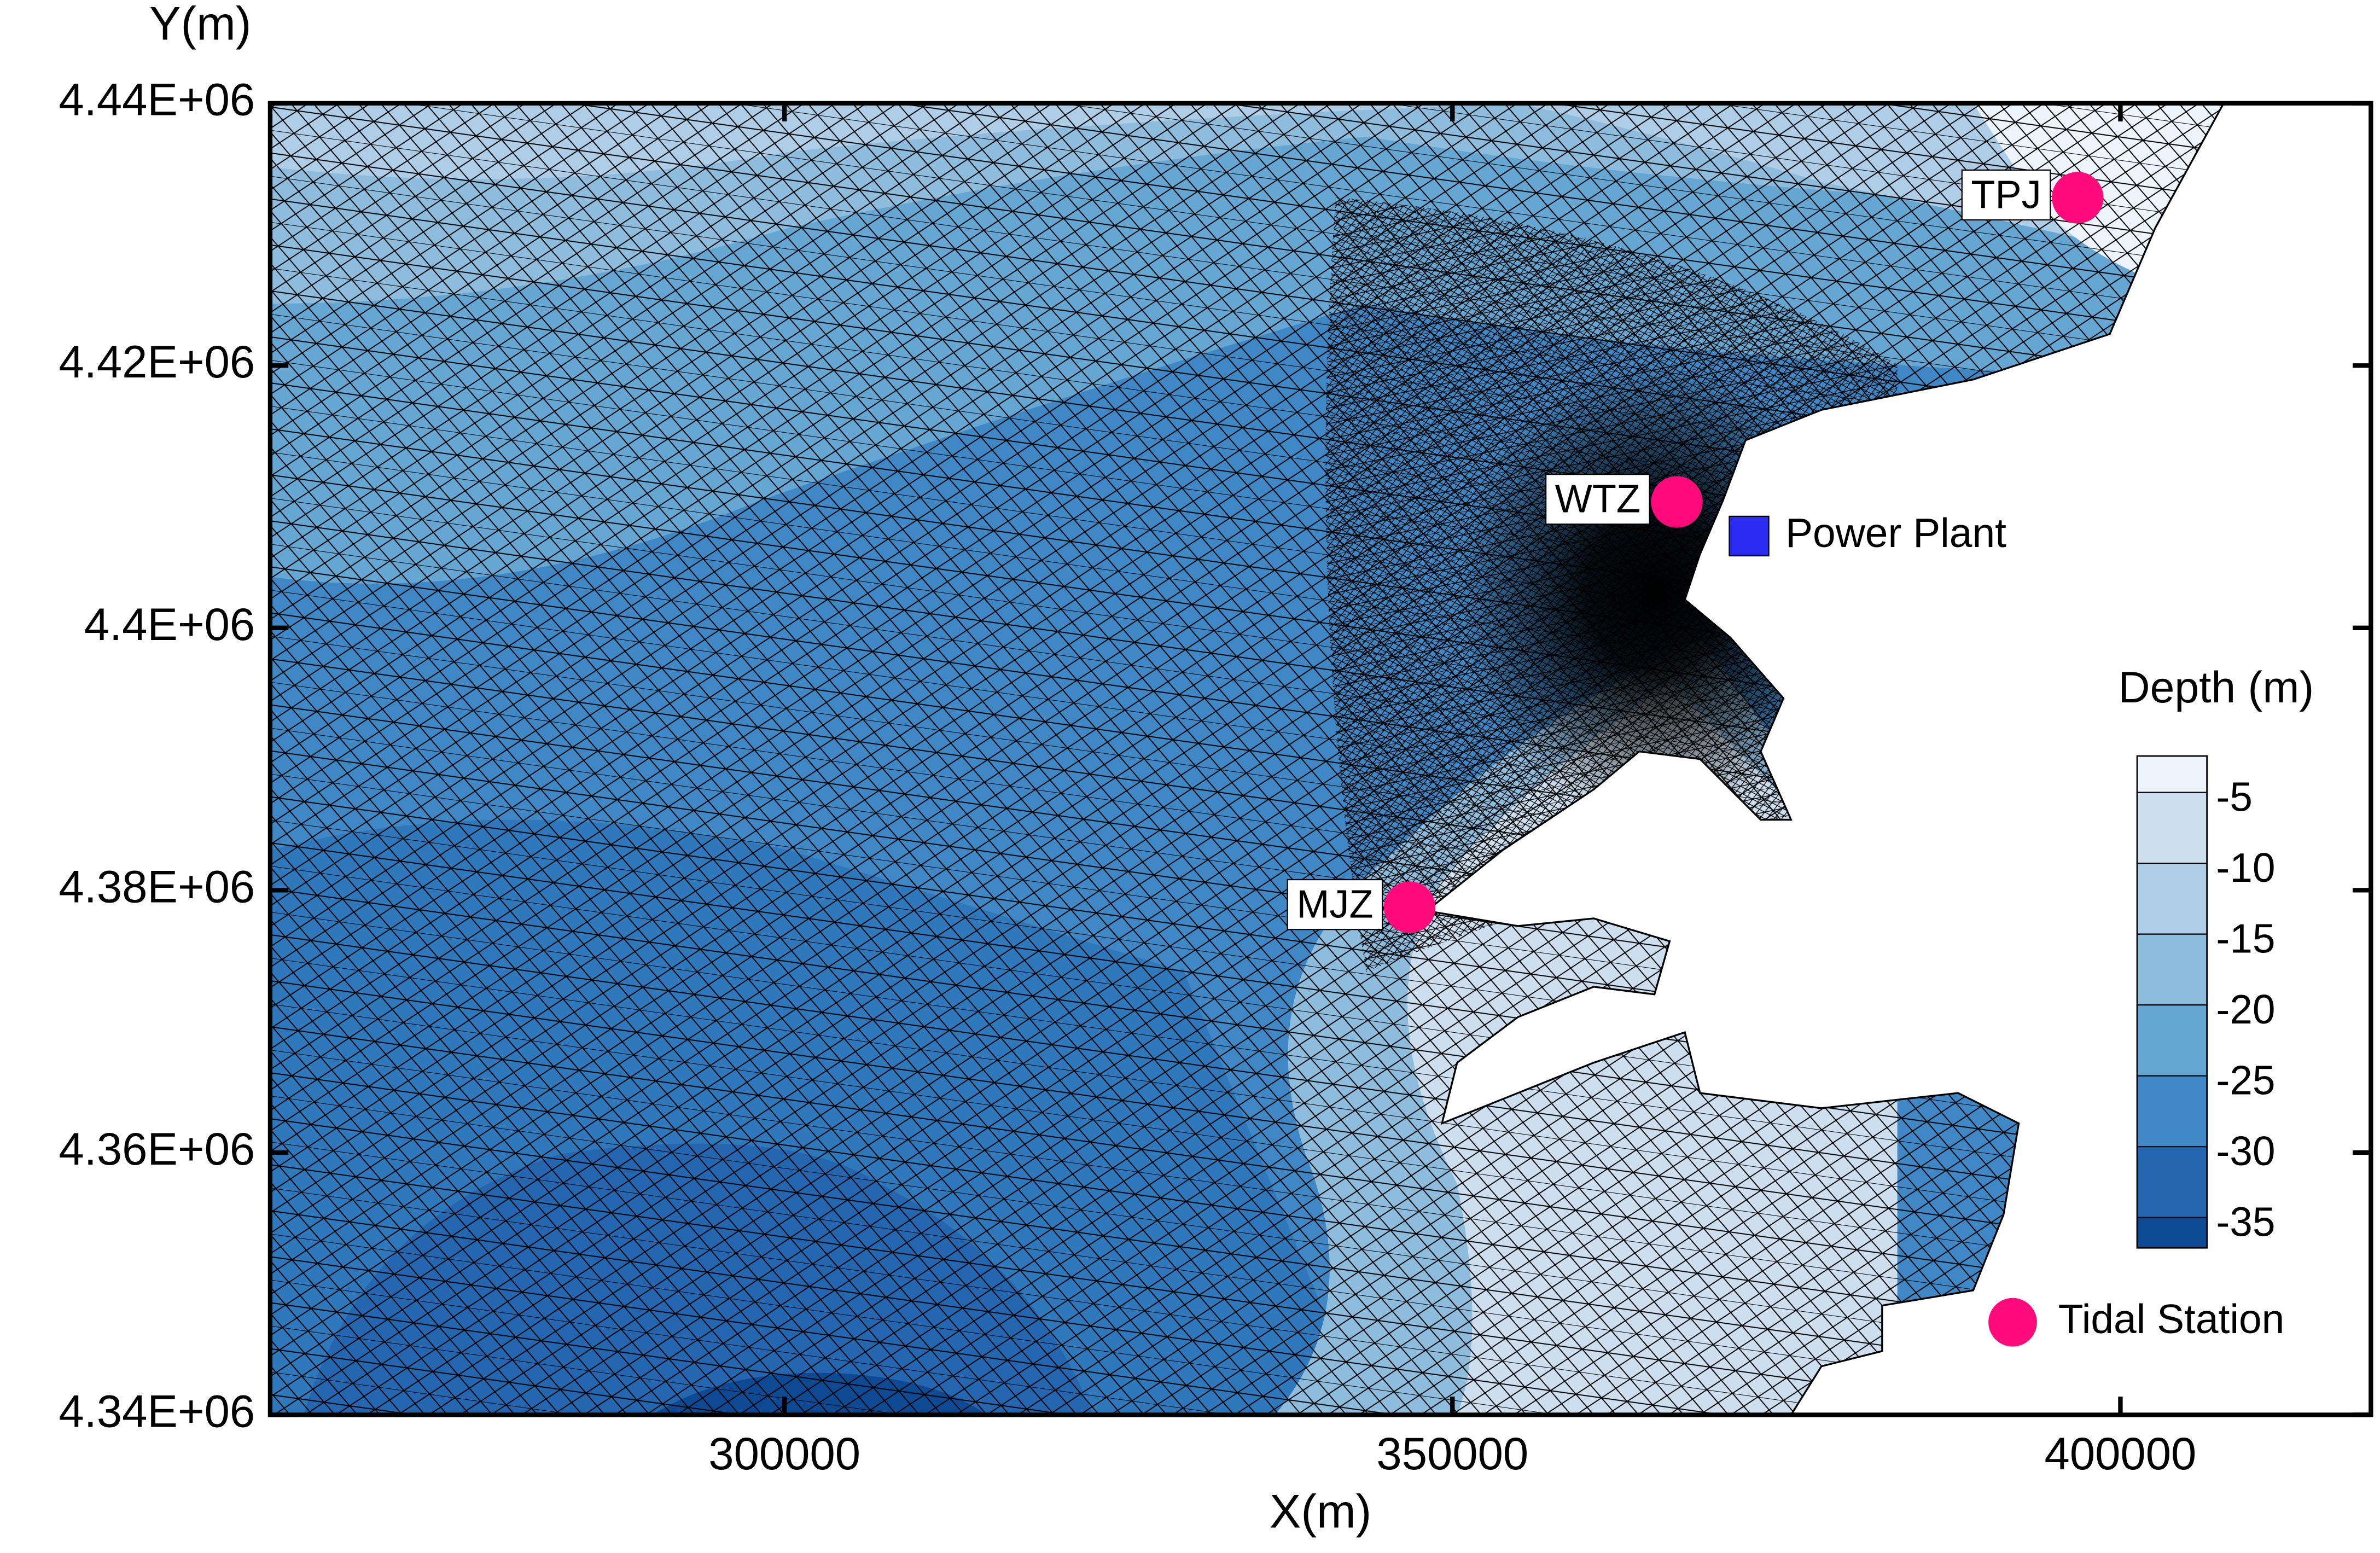 Image resolution: width=2380 pixels, height=1553 pixels. What do you see at coordinates (2234, 796) in the screenshot?
I see `colorbar-label: -5` at bounding box center [2234, 796].